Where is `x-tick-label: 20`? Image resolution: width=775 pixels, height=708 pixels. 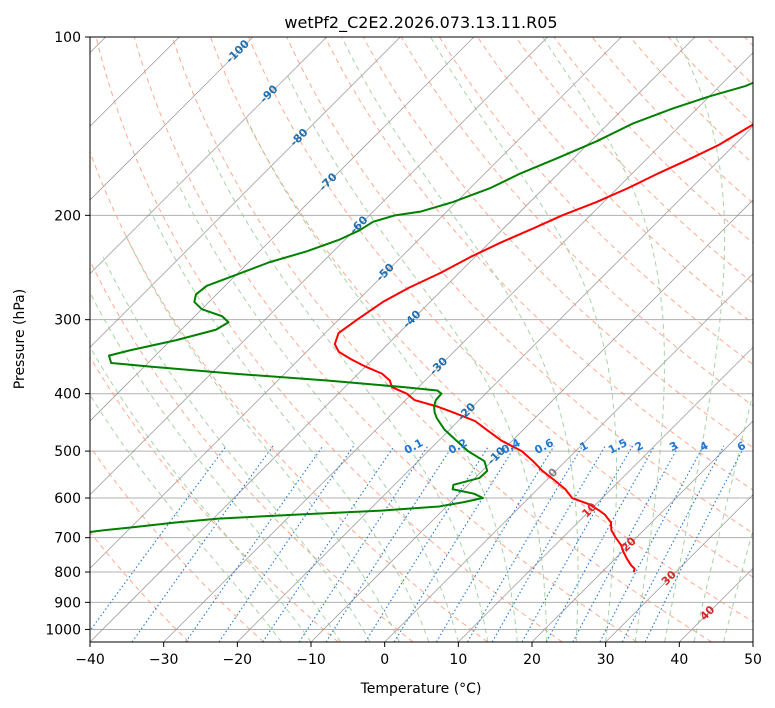 x-tick-label: 20 is located at coordinates (532, 660).